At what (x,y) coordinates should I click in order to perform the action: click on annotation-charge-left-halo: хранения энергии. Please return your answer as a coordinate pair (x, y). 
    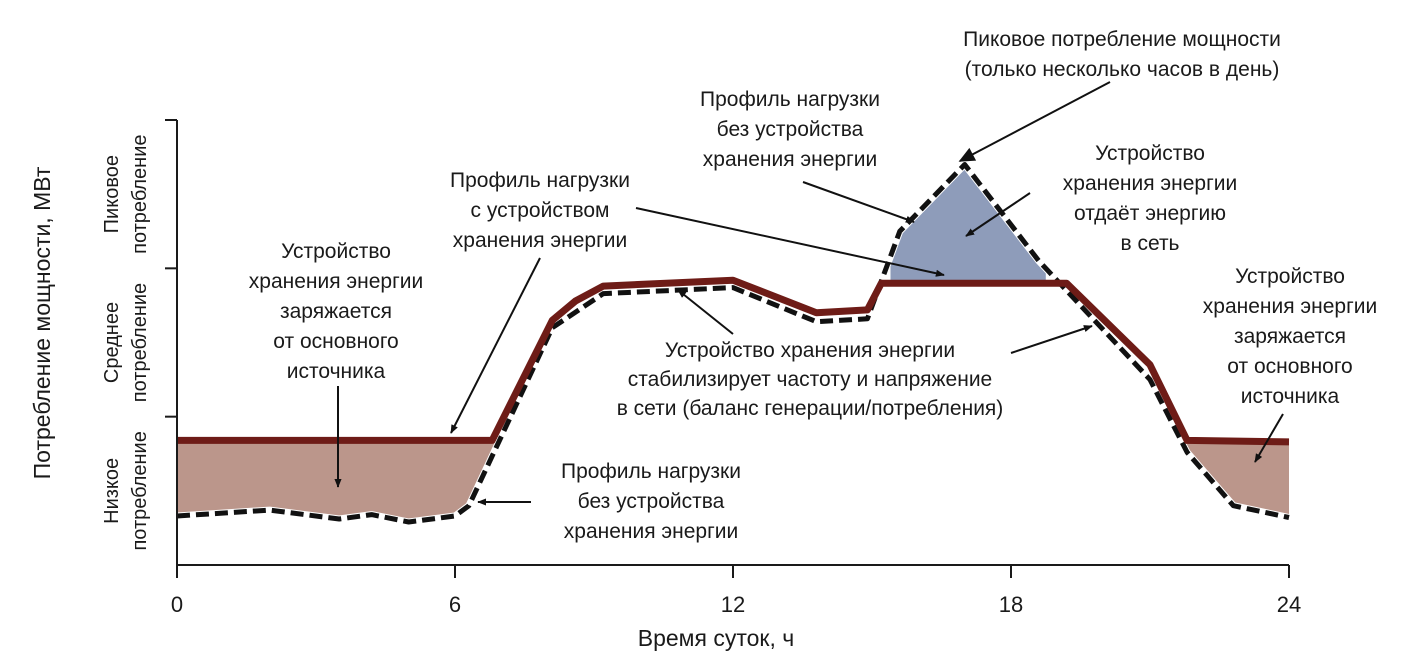
    Looking at the image, I should click on (336, 281).